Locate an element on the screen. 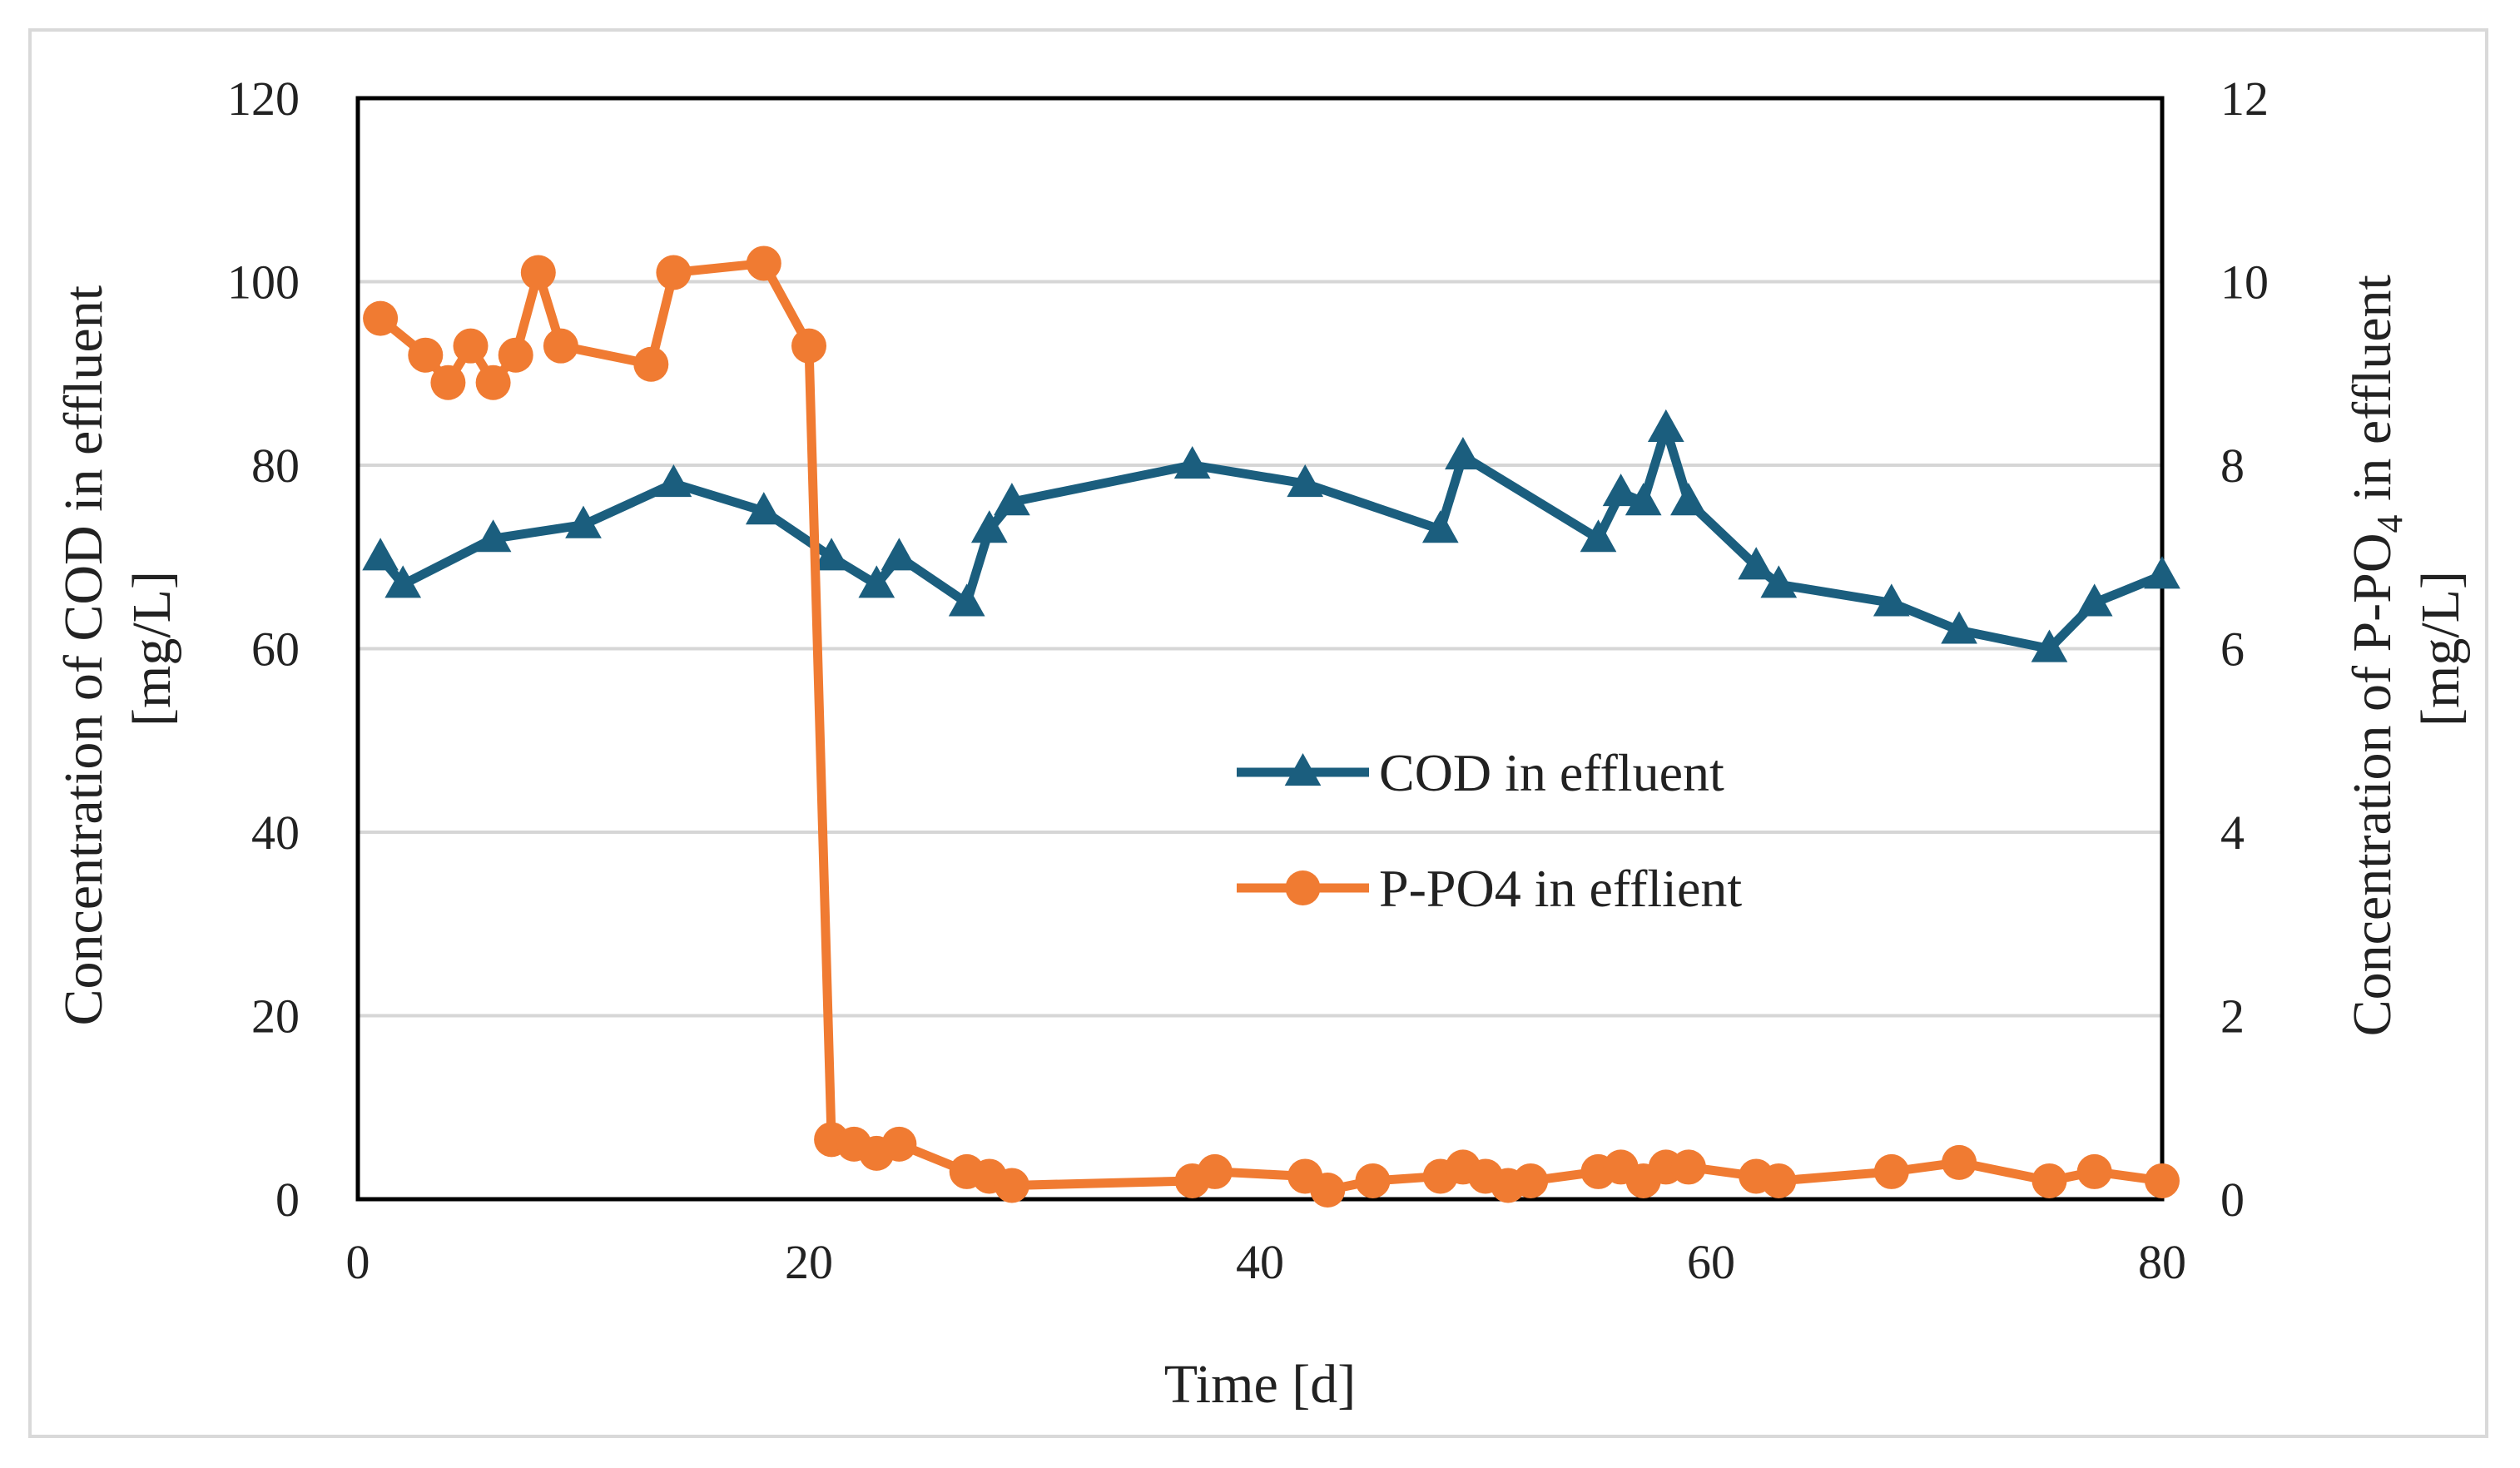 Image resolution: width=2520 pixels, height=1468 pixels. series-line is located at coordinates (1270, 538).